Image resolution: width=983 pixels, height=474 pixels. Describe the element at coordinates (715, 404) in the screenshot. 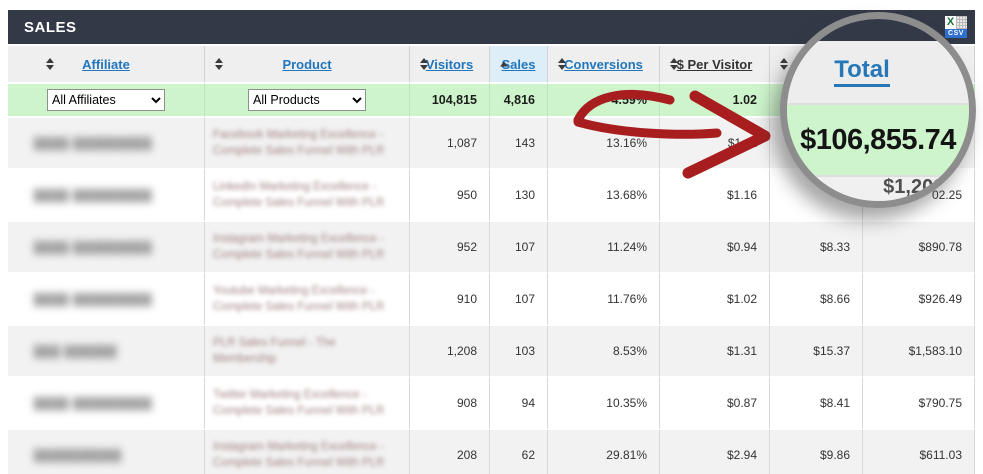

I see `cell-per-visitor: $0.87` at that location.